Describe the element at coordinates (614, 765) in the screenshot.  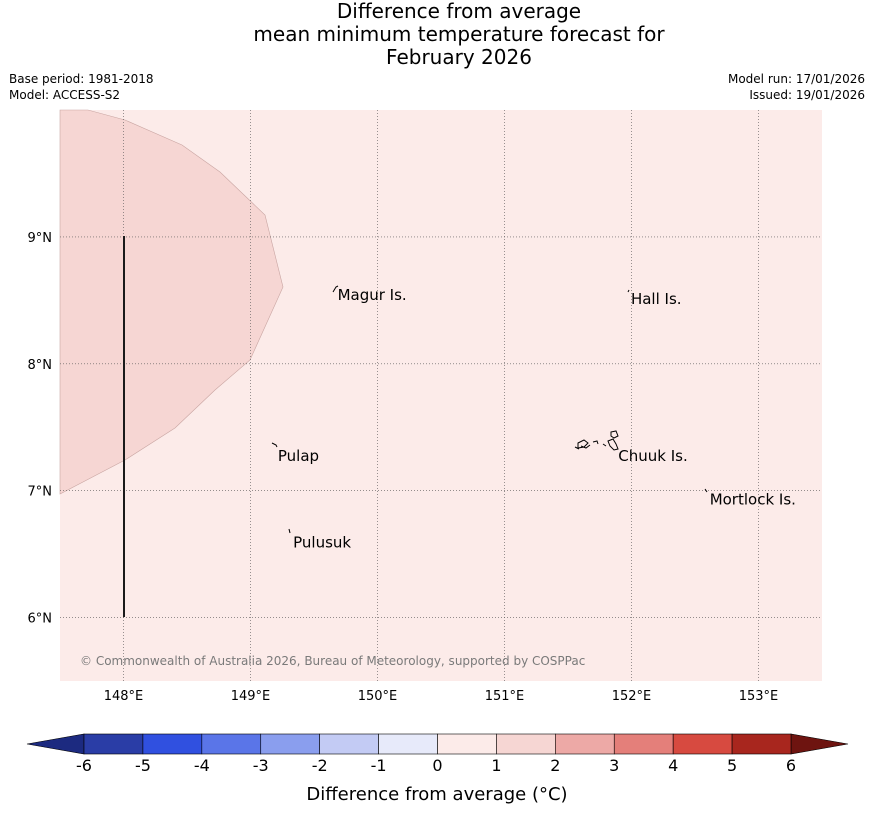
I see `colorbar-tick-label: 3` at that location.